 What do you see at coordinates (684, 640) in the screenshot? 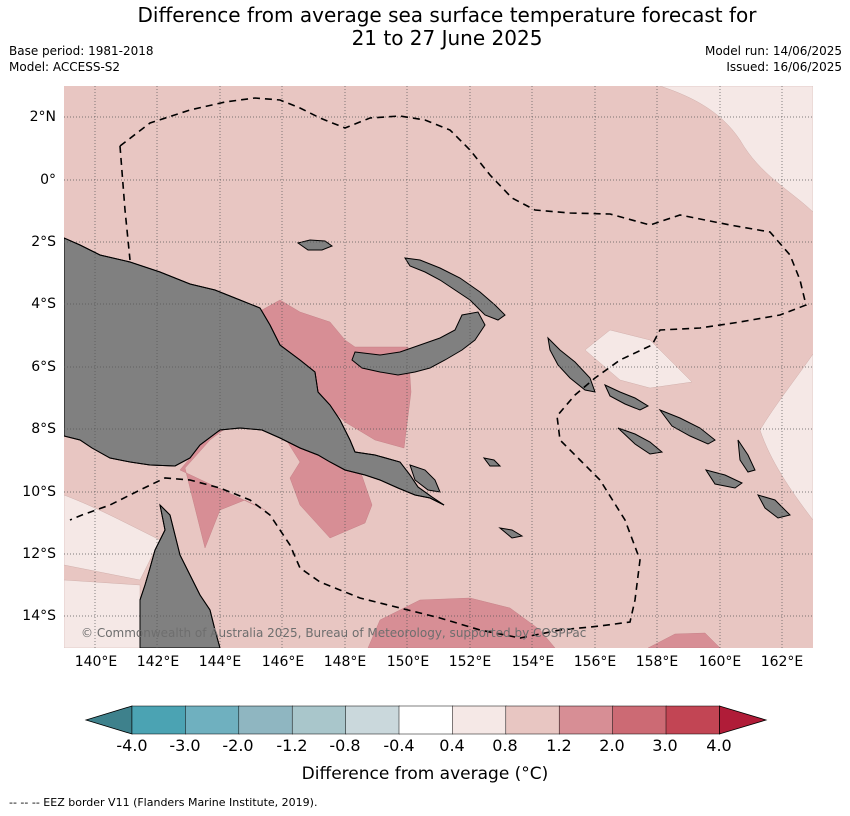
I see `moderate-anomaly-region-southeast` at bounding box center [684, 640].